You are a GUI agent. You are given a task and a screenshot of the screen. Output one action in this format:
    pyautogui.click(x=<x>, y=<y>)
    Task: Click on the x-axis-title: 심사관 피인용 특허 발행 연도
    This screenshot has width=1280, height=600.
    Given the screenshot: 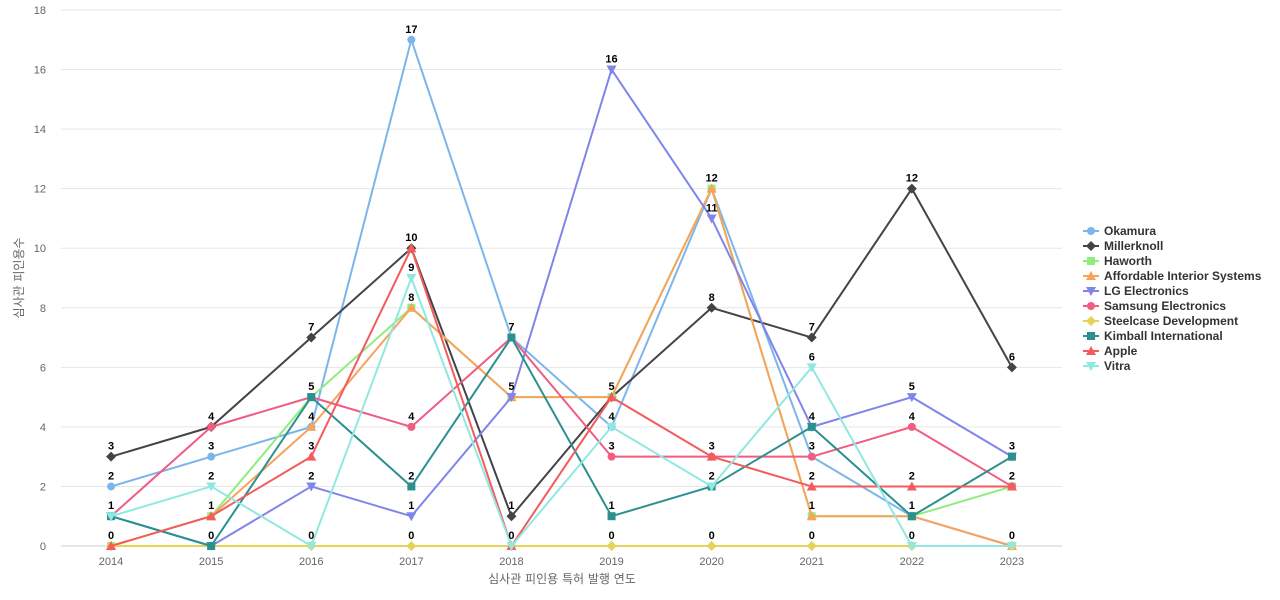 What is the action you would take?
    pyautogui.click(x=562, y=578)
    